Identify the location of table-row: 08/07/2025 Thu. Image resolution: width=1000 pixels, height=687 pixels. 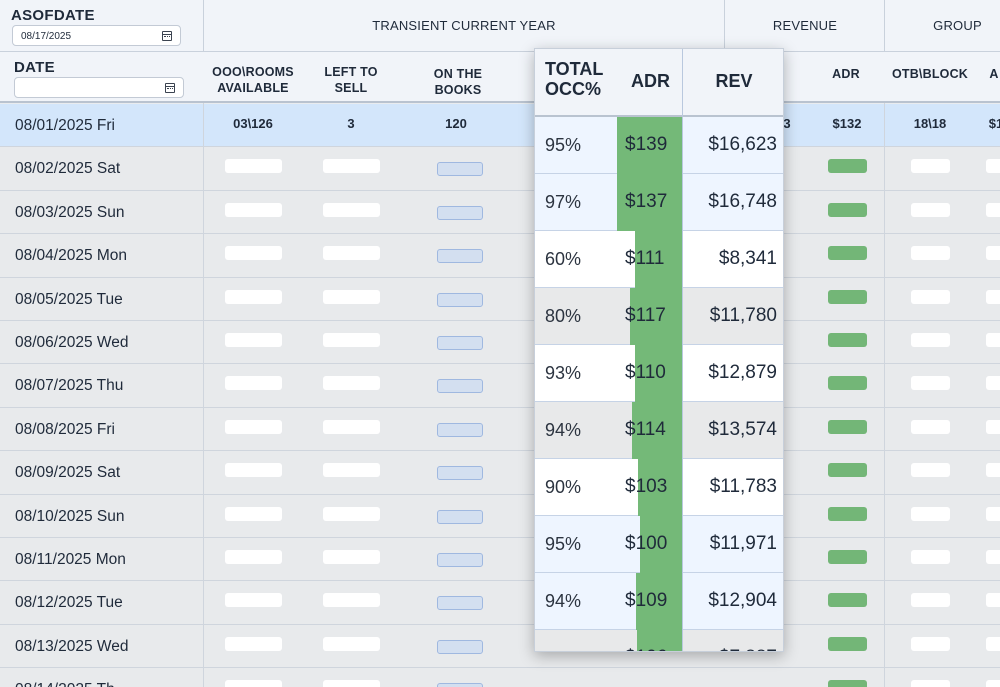
(500, 386).